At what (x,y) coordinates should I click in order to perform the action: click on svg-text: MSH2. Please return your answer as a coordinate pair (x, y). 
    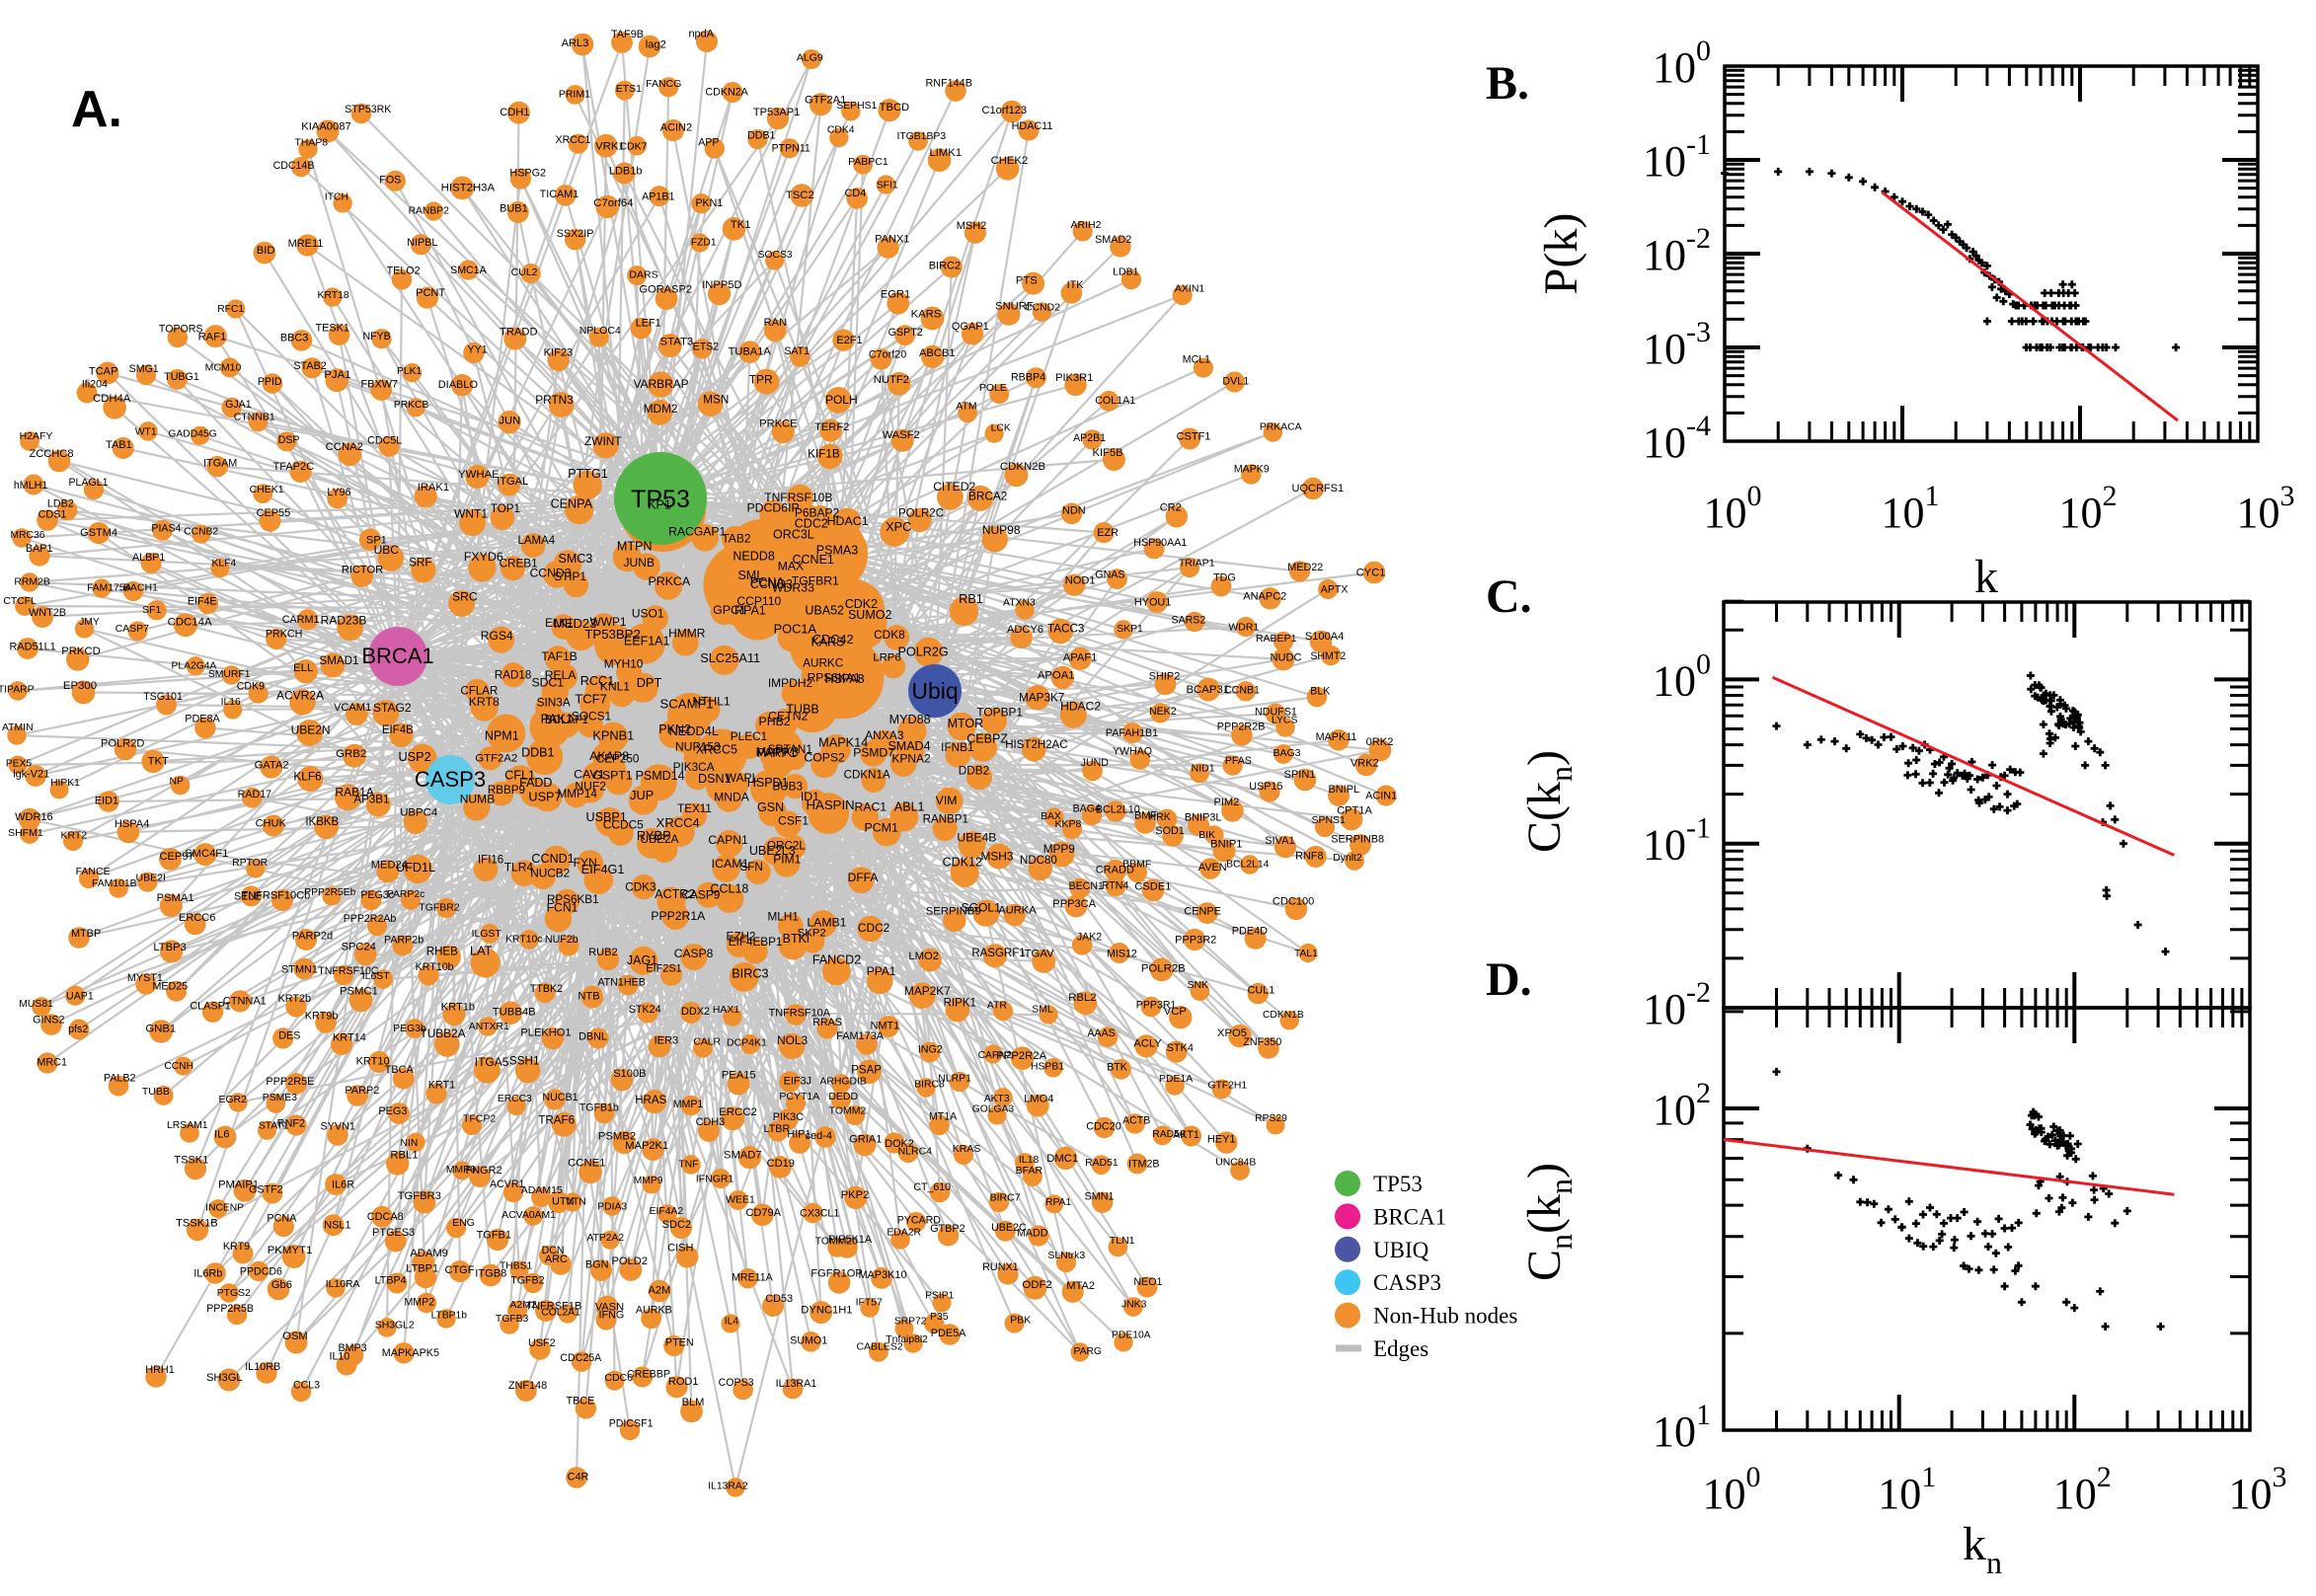
    Looking at the image, I should click on (972, 226).